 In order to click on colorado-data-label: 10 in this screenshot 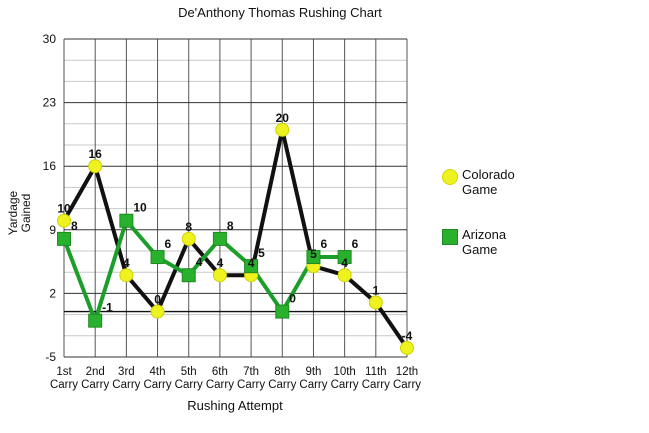, I will do `click(64, 209)`.